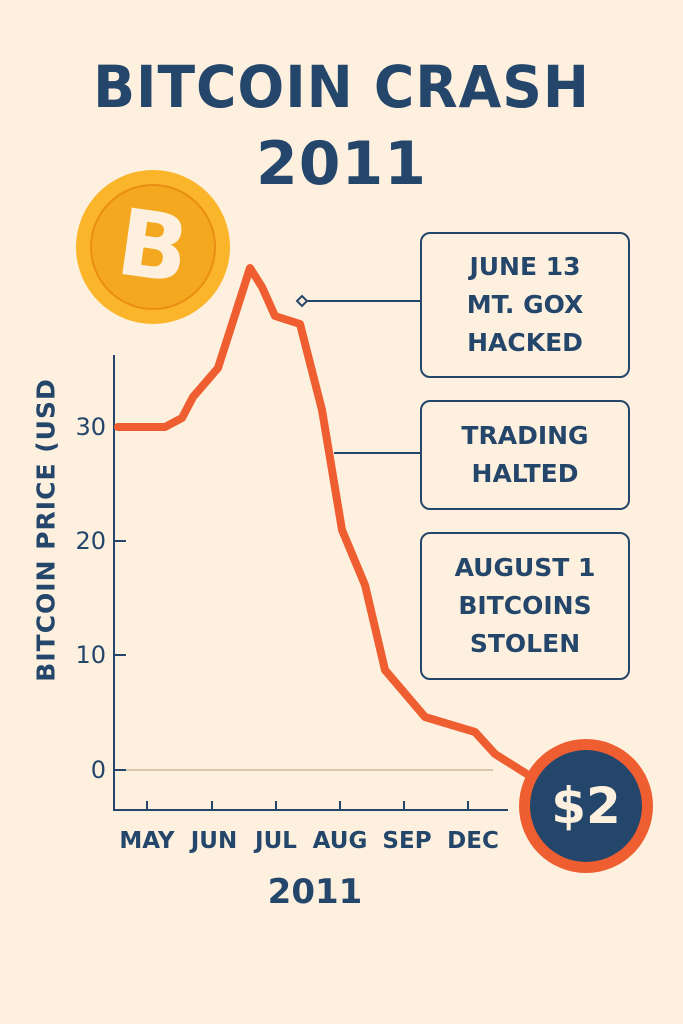 The width and height of the screenshot is (683, 1024). What do you see at coordinates (525, 473) in the screenshot?
I see `event-line: HALTED` at bounding box center [525, 473].